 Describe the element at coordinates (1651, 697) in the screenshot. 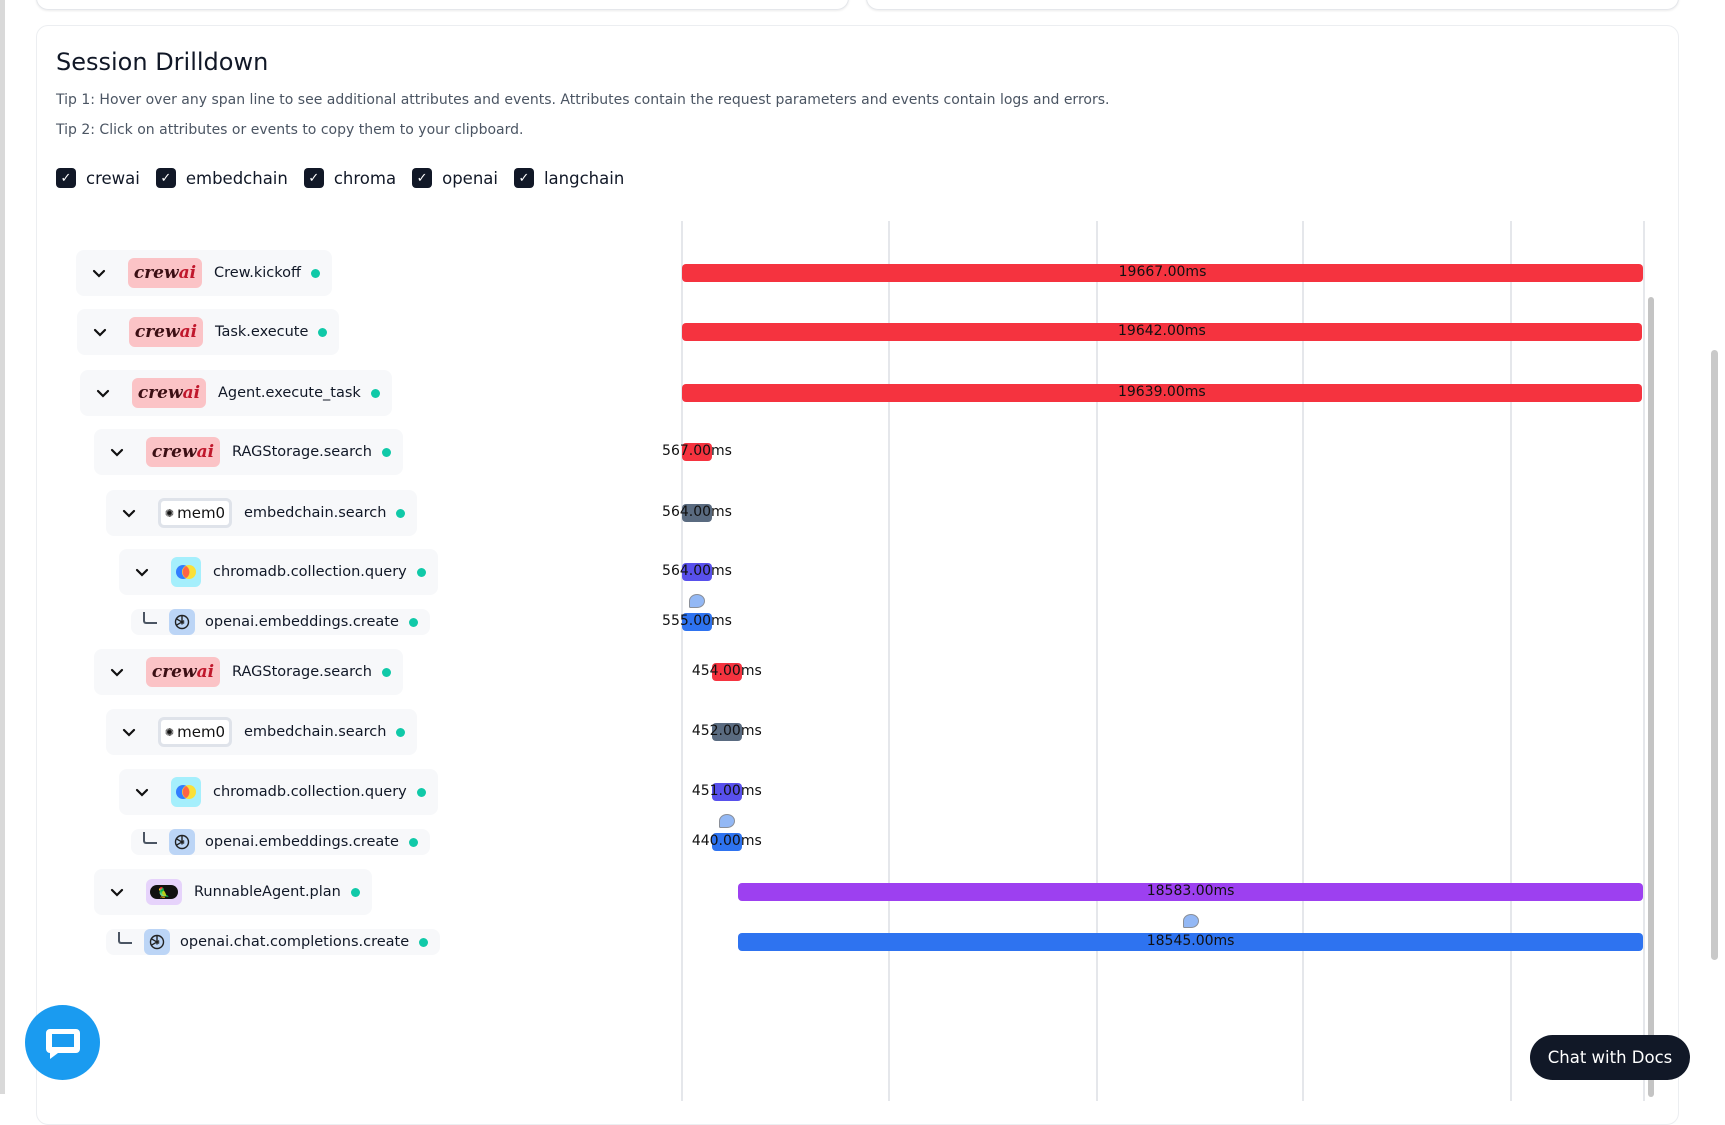

I see `timeline-scrollbar` at that location.